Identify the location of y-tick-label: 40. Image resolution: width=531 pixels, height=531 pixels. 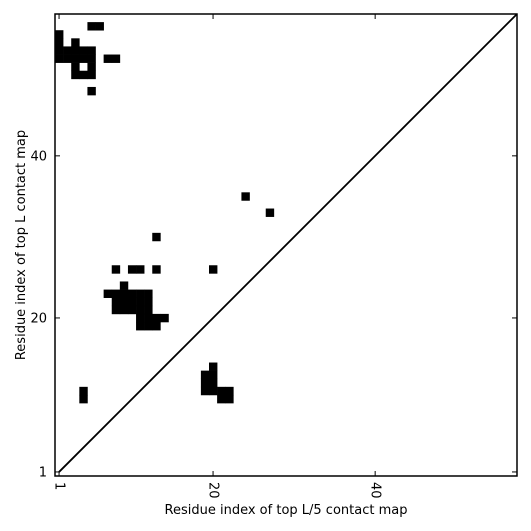
(38, 156).